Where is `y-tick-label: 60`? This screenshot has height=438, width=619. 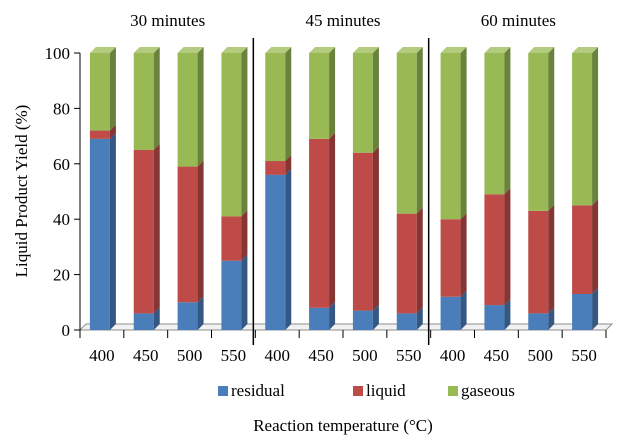
y-tick-label: 60 is located at coordinates (61, 164).